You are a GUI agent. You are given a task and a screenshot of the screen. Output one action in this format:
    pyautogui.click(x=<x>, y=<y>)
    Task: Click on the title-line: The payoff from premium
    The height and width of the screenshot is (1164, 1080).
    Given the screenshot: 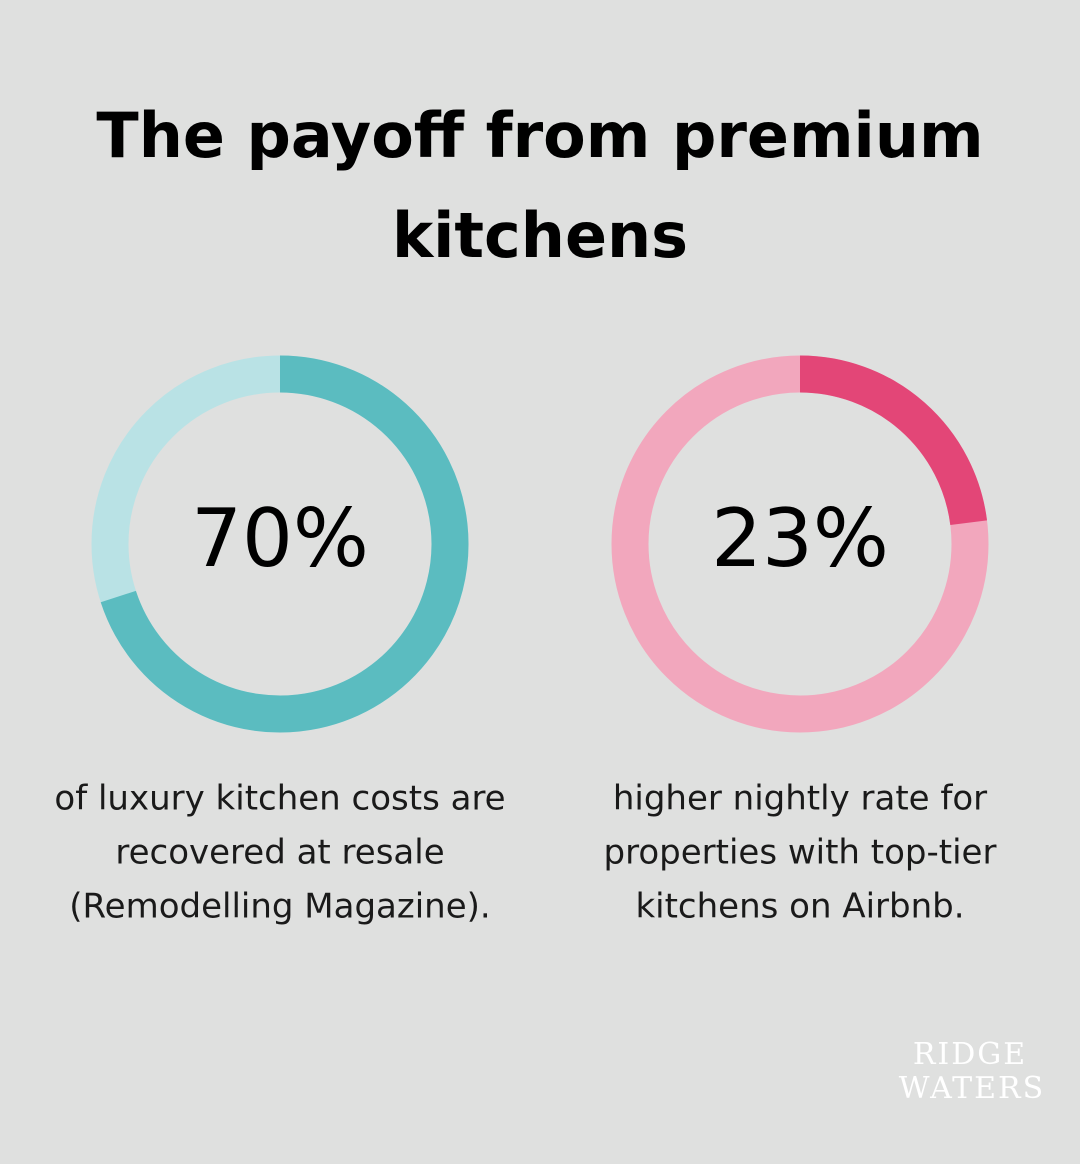 What is the action you would take?
    pyautogui.click(x=539, y=135)
    